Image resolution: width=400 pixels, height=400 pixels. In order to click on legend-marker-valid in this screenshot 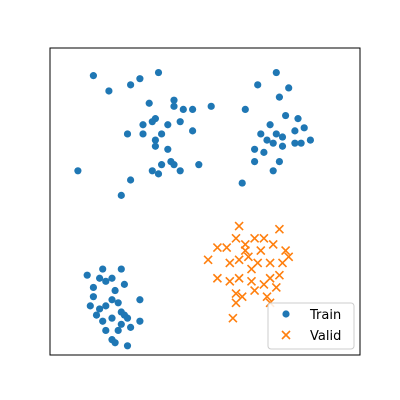, I will do `click(286, 335)`.